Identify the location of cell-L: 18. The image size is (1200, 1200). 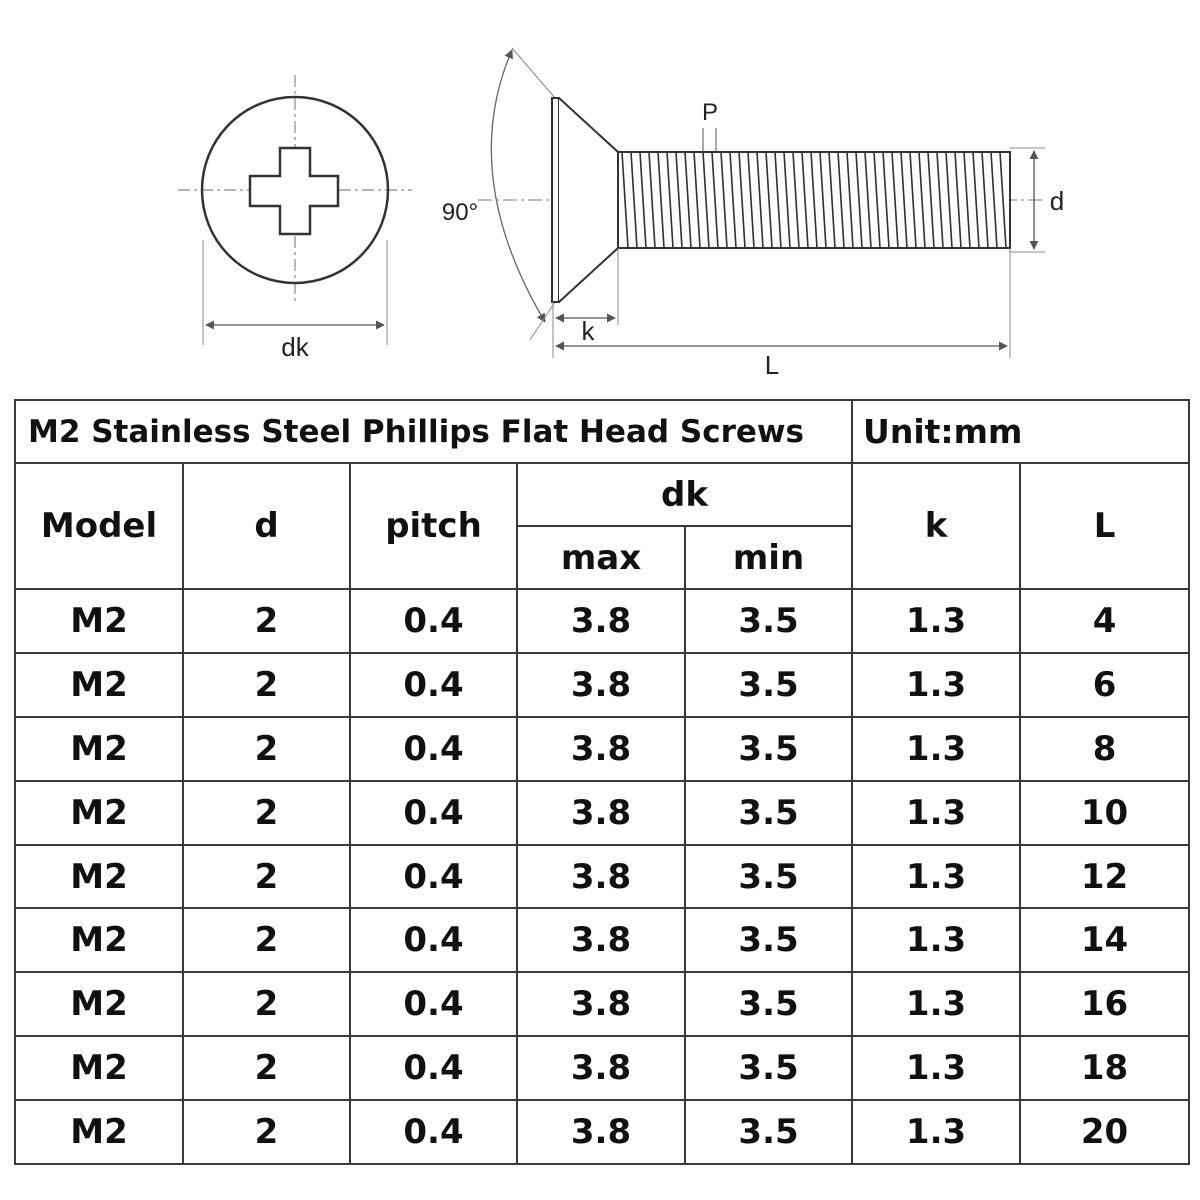
(1105, 1068).